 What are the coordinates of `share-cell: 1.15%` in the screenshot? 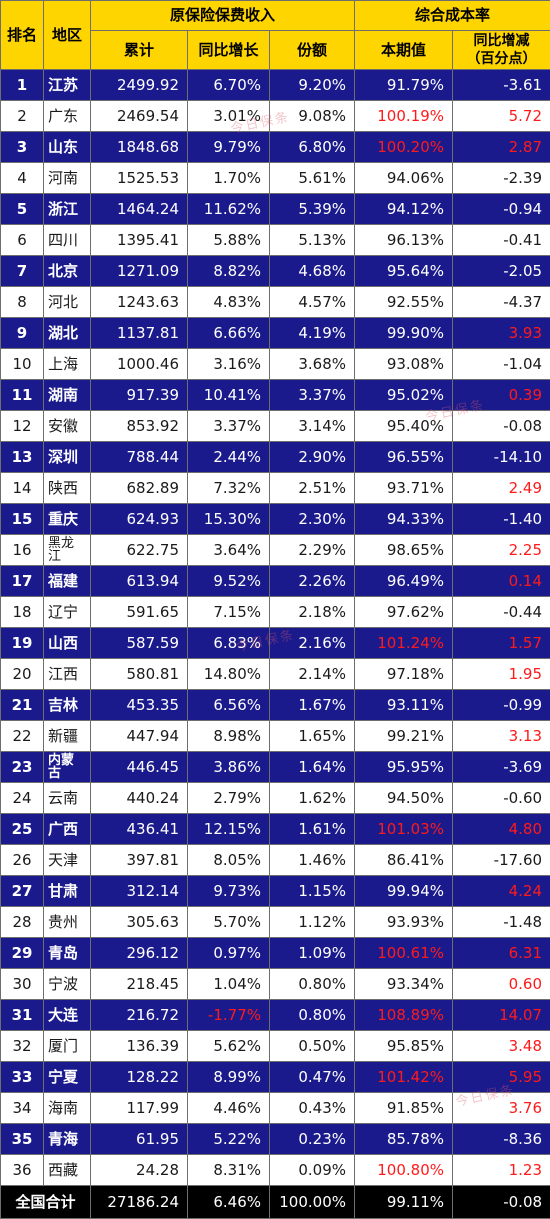 It's located at (312, 891).